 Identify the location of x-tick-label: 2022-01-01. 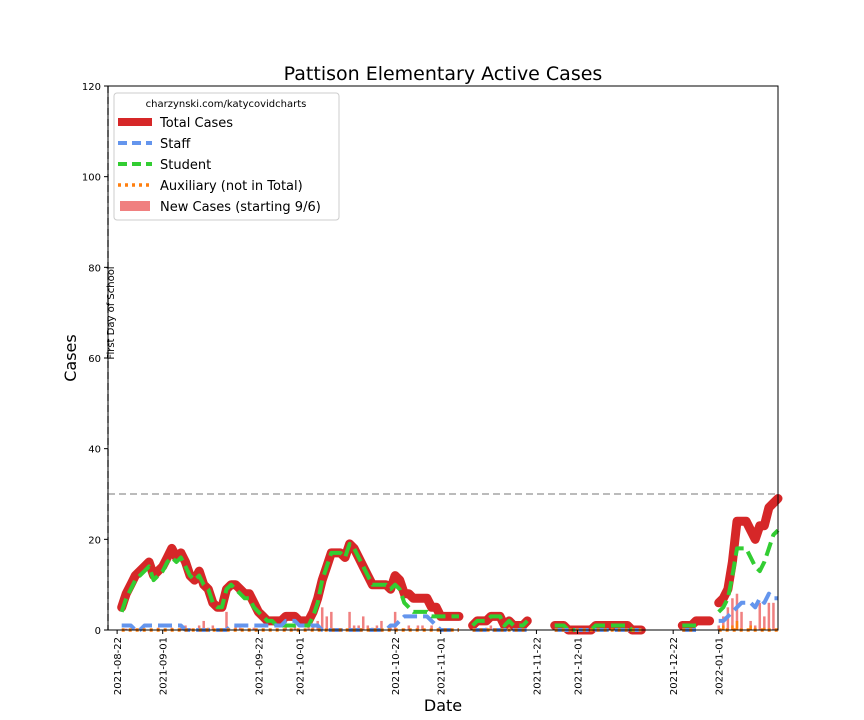
(720, 666).